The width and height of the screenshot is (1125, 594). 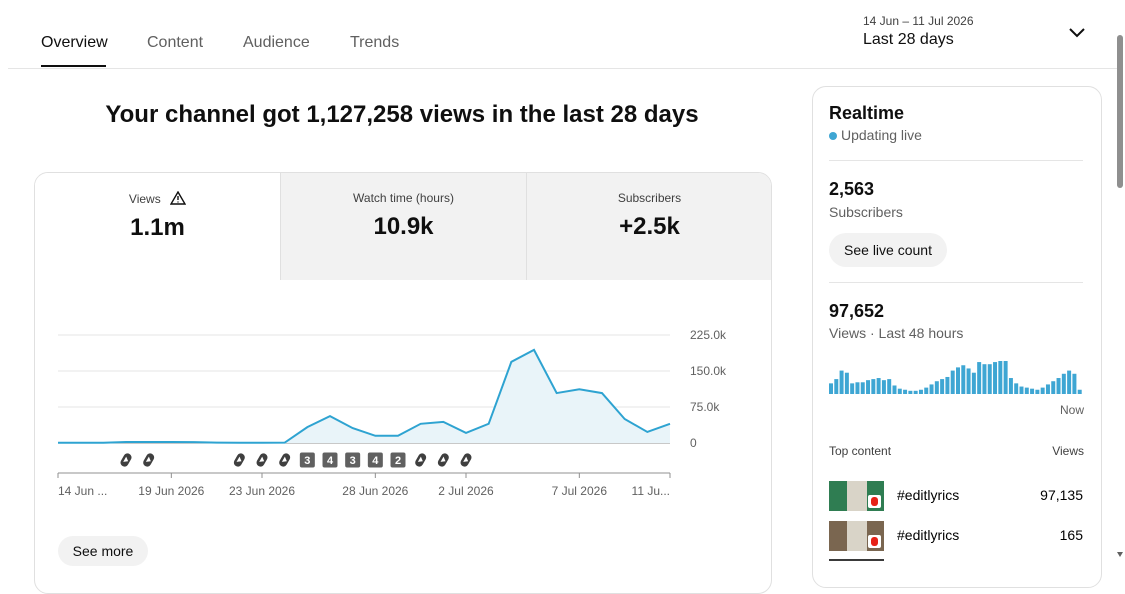 I want to click on scroll-arrow, so click(x=1120, y=554).